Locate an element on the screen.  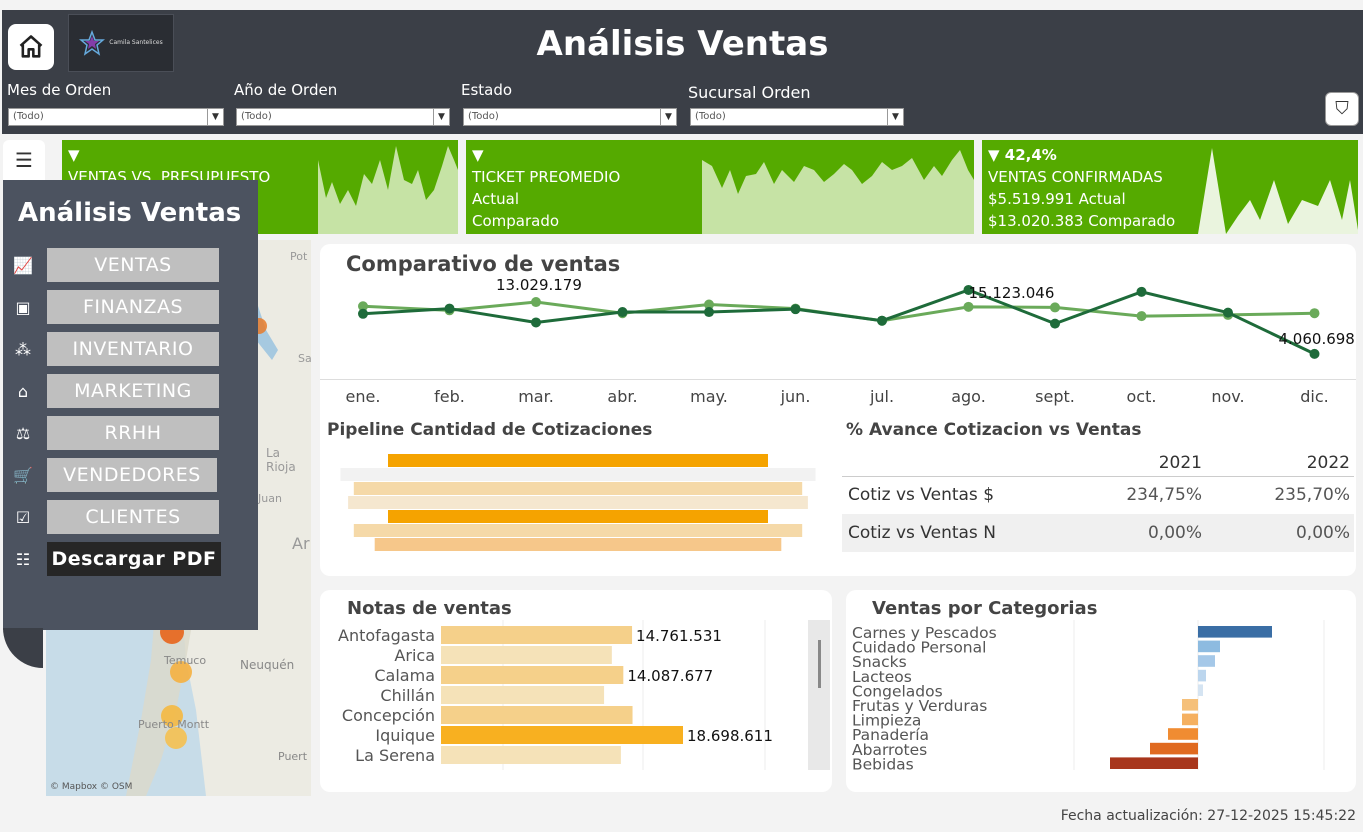
kpi-arrow: ▼ is located at coordinates (478, 155).